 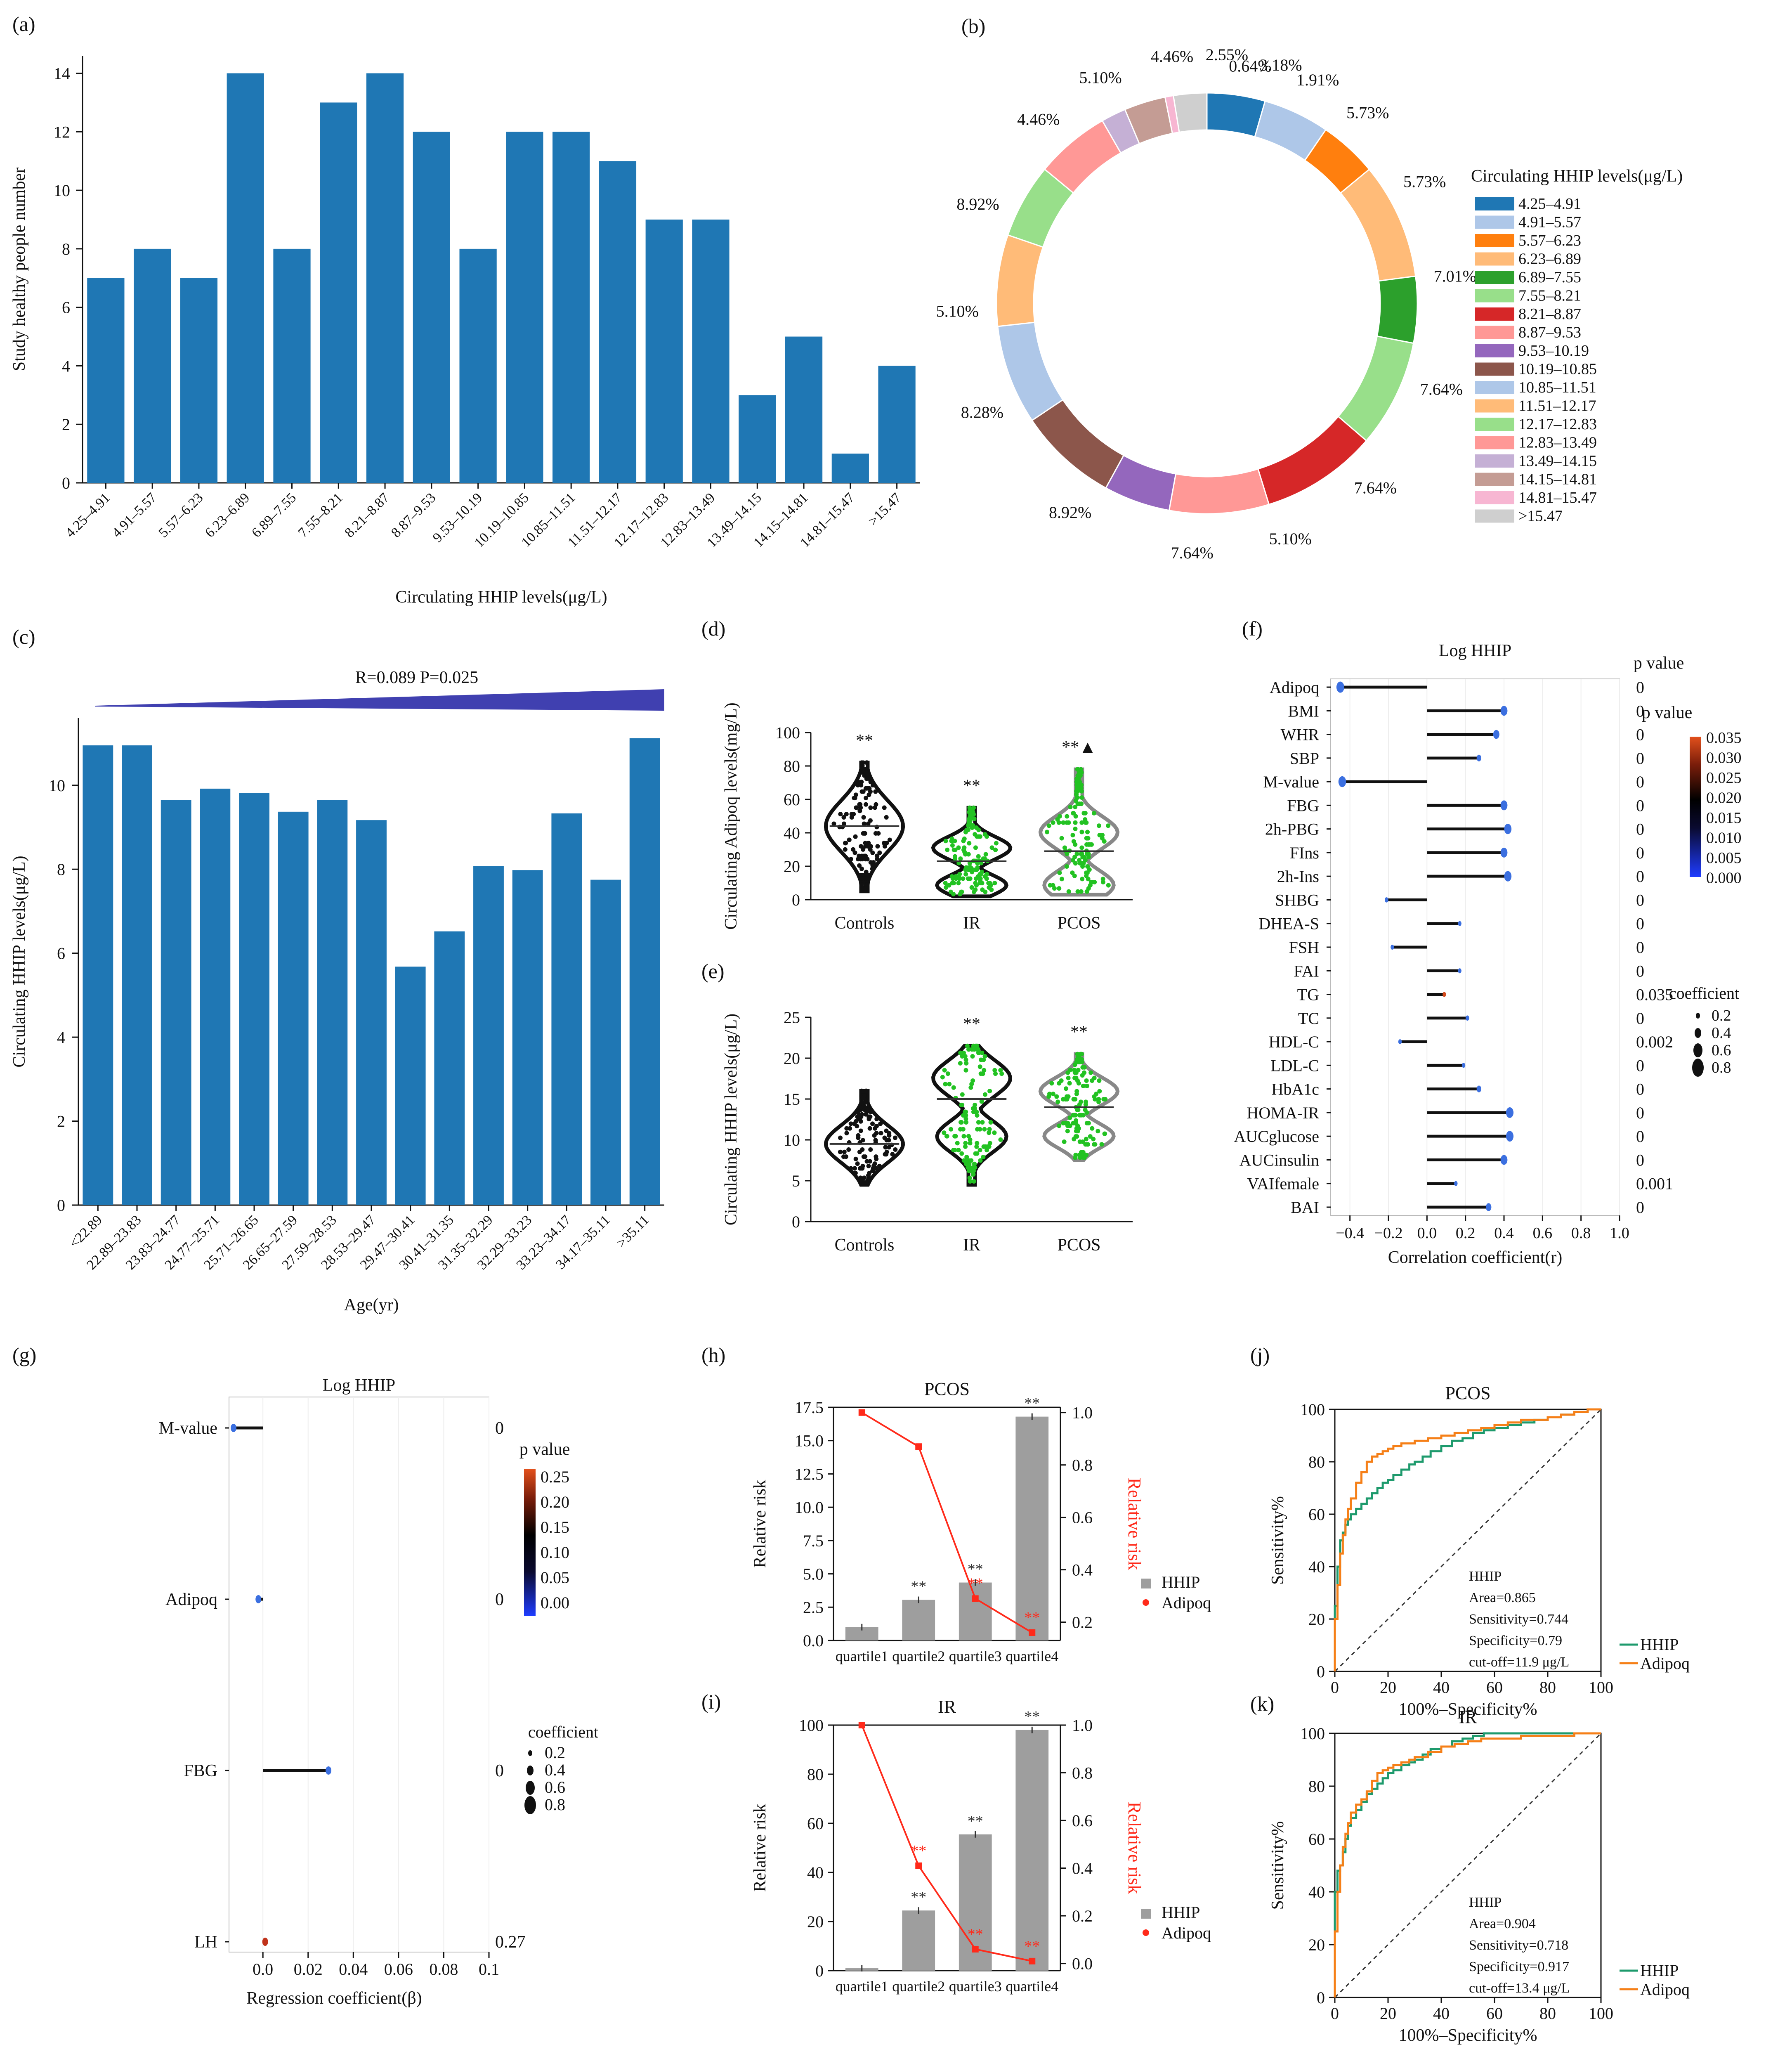 What do you see at coordinates (1724, 758) in the screenshot?
I see `colorbar-tick-label: 0.030` at bounding box center [1724, 758].